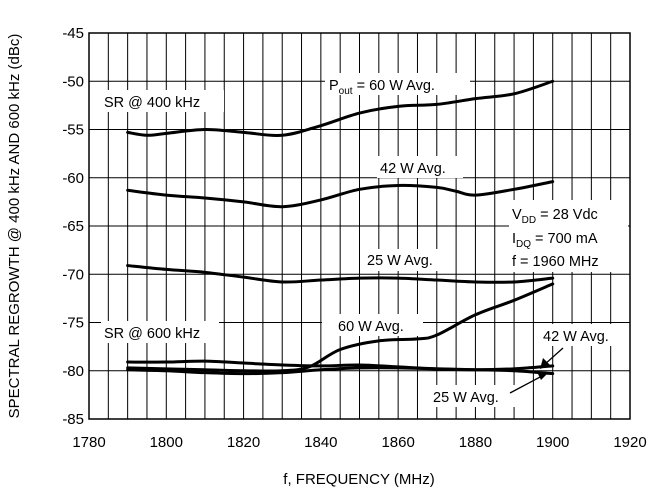 The width and height of the screenshot is (656, 488). What do you see at coordinates (555, 240) in the screenshot?
I see `idq-label: IDQ = 700 mA` at bounding box center [555, 240].